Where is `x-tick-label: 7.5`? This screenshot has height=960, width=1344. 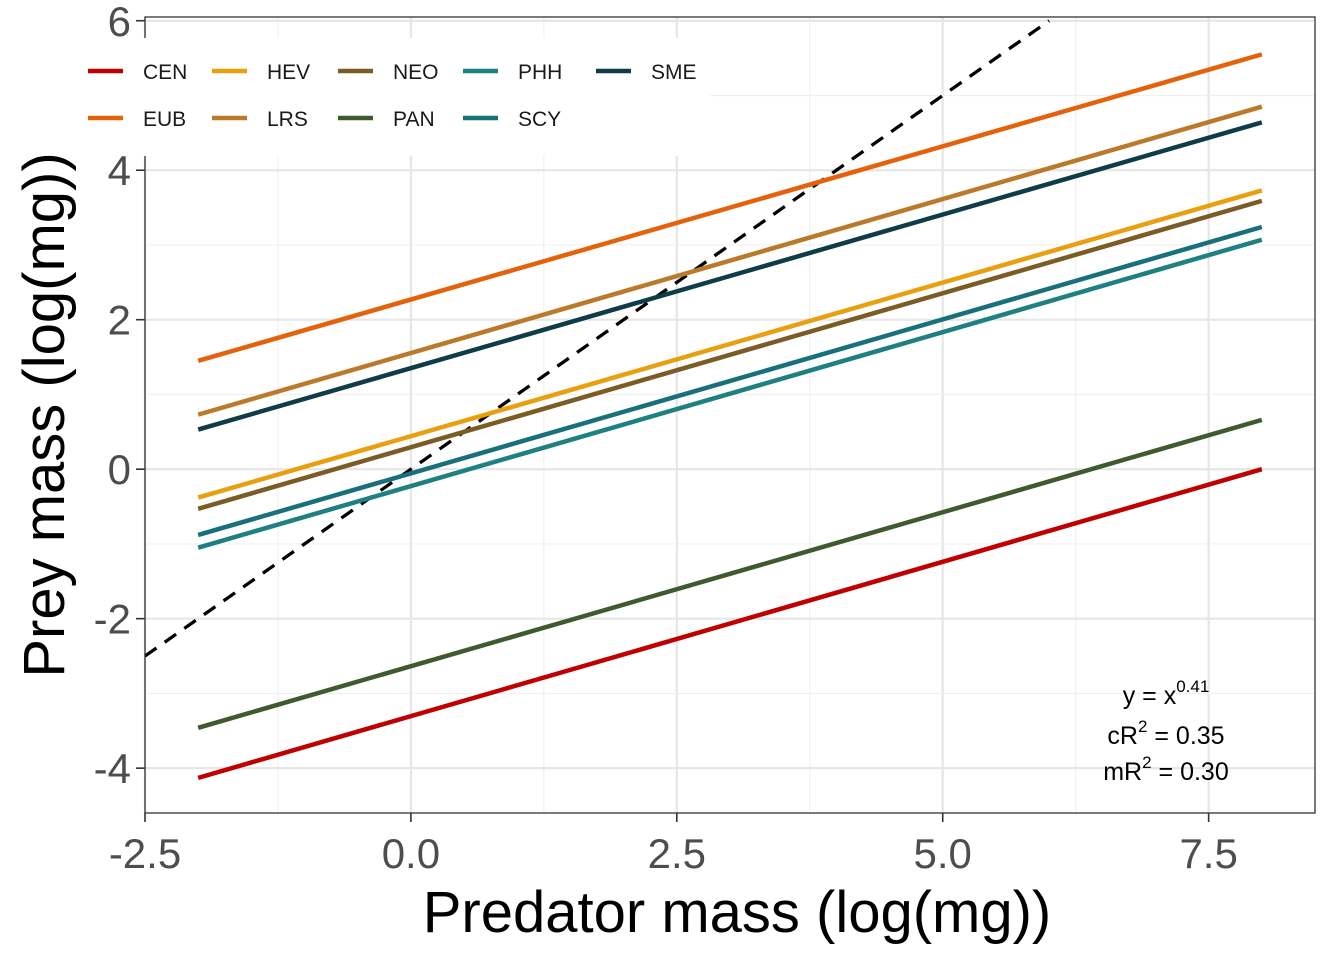
x-tick-label: 7.5 is located at coordinates (1208, 853).